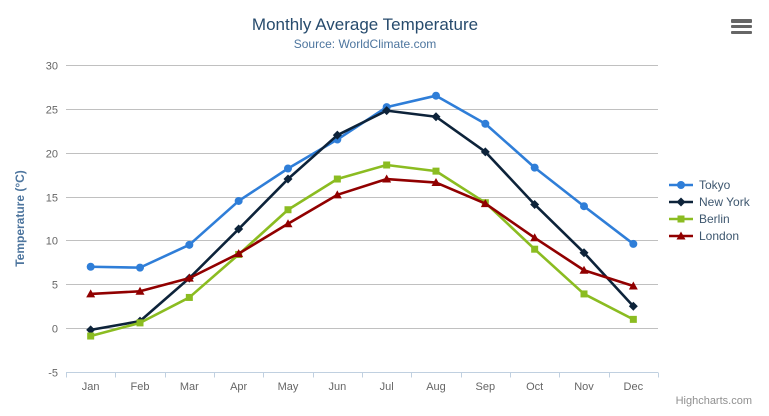 This screenshot has height=416, width=769. Describe the element at coordinates (52, 111) in the screenshot. I see `y-axis-label: 25` at that location.